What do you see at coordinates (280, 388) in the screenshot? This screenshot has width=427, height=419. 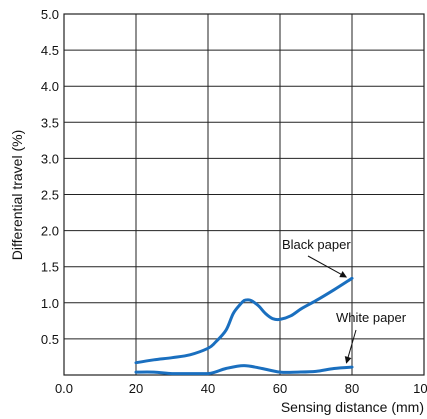 I see `x-tick-label: 60` at bounding box center [280, 388].